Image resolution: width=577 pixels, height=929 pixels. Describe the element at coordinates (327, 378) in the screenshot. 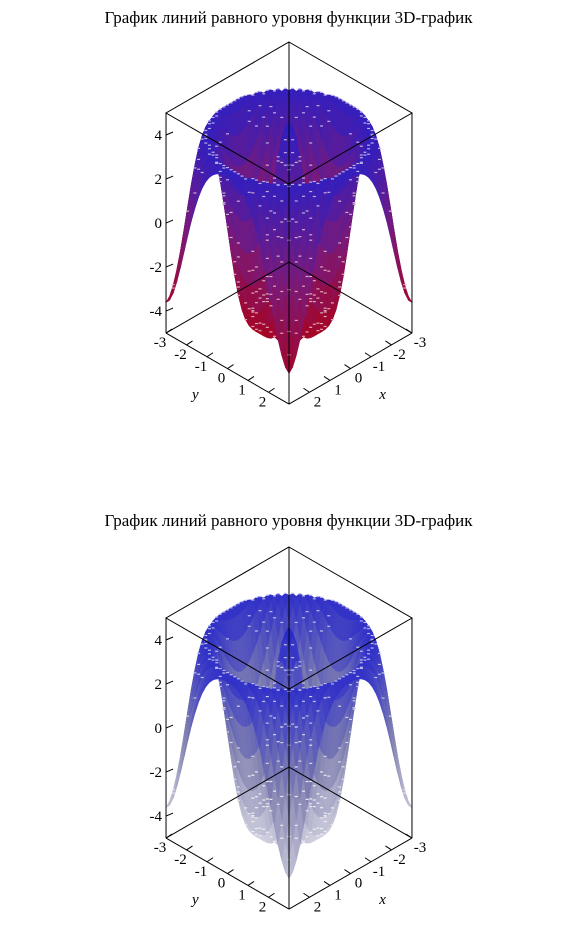

I see `x-tick-mark` at that location.